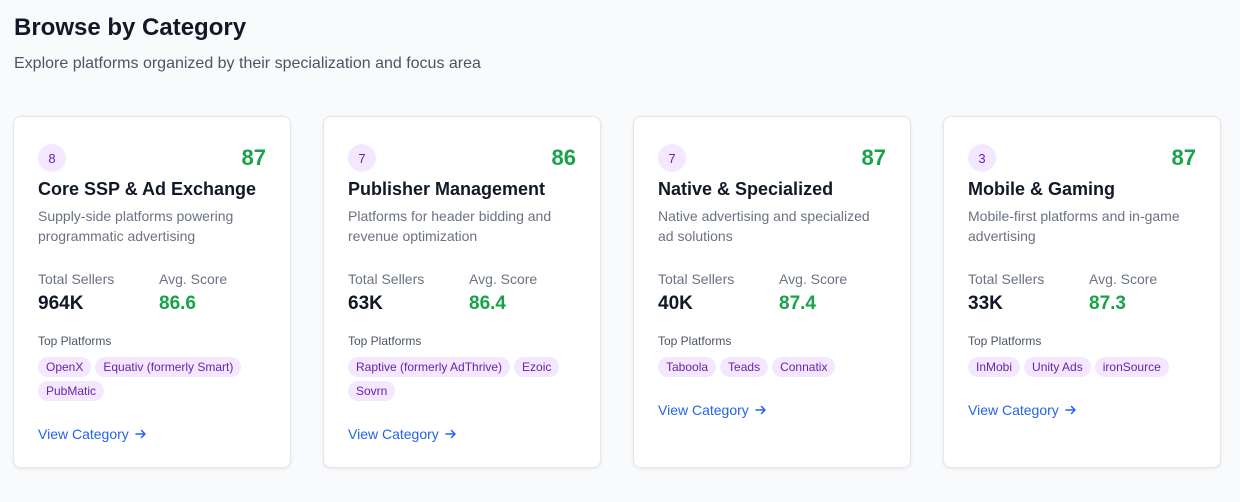 This screenshot has height=502, width=1240. What do you see at coordinates (744, 367) in the screenshot?
I see `platform-tag: Teads` at bounding box center [744, 367].